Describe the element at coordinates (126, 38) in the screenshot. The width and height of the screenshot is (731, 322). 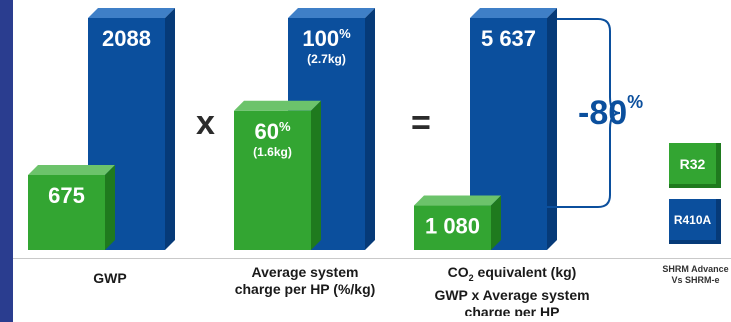
I see `bar-value-label: 2088` at that location.